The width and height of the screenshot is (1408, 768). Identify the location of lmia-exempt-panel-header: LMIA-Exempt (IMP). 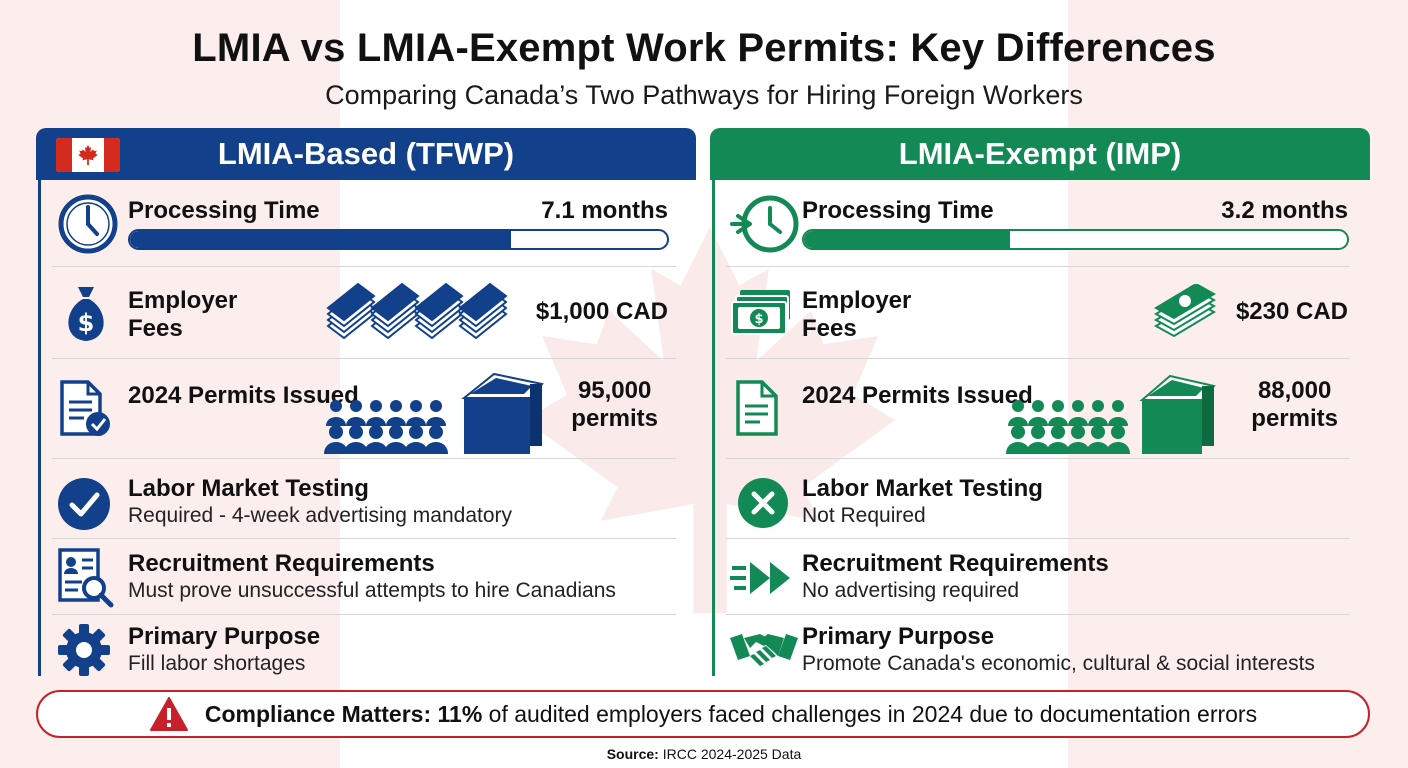
(1040, 154).